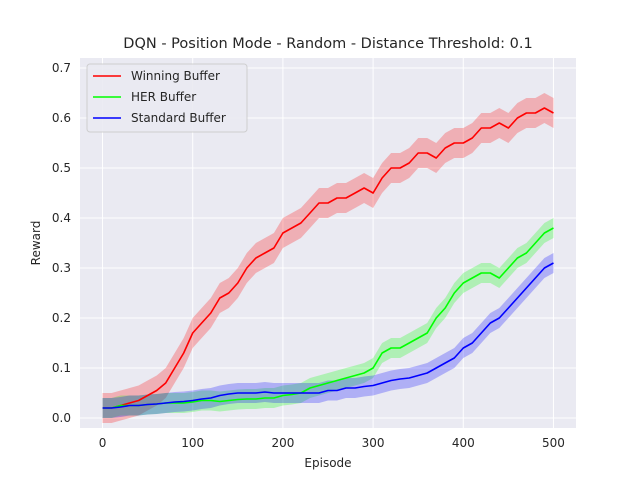  I want to click on legend-box, so click(167, 98).